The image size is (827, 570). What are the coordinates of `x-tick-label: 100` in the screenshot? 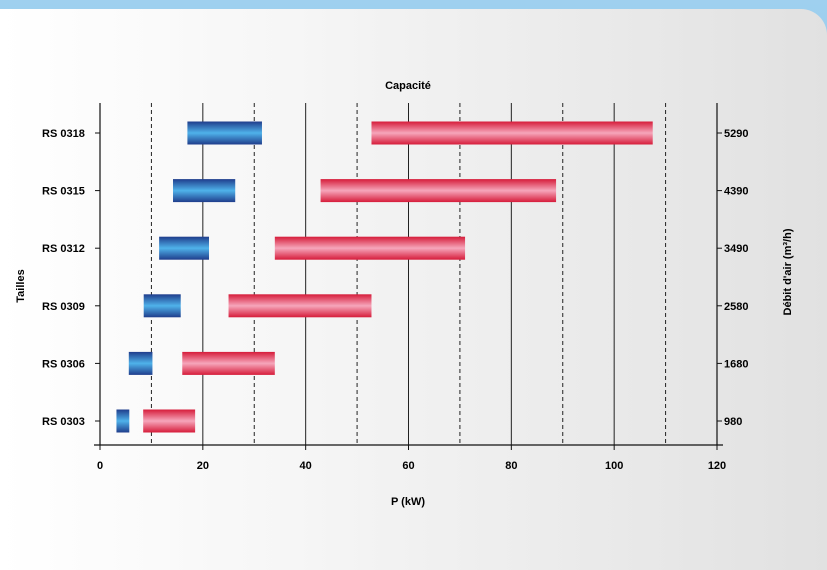 It's located at (614, 466).